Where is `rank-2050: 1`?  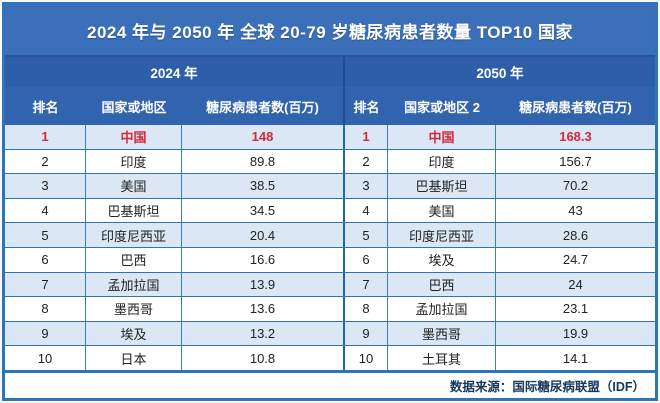
rank-2050: 1 is located at coordinates (366, 137).